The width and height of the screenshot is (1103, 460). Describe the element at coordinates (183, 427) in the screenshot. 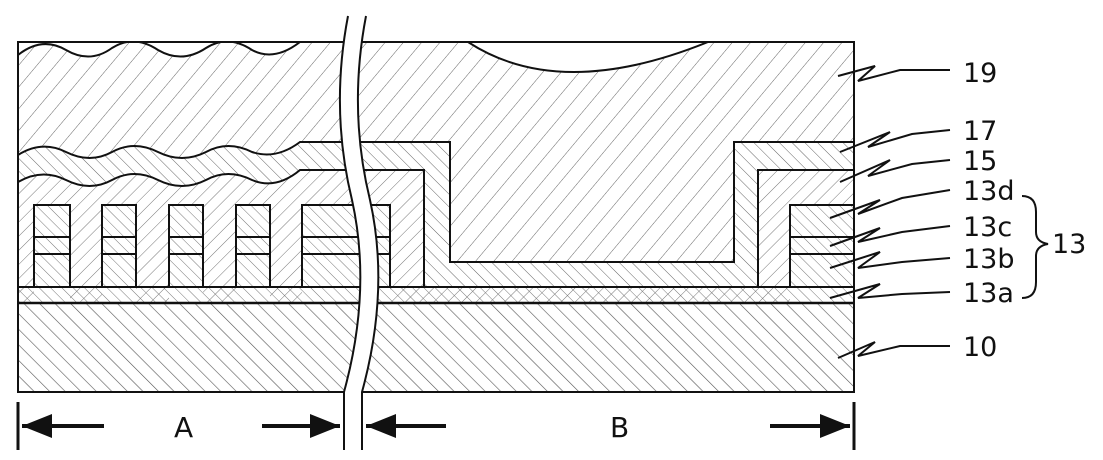

I see `region-a-label: A` at that location.